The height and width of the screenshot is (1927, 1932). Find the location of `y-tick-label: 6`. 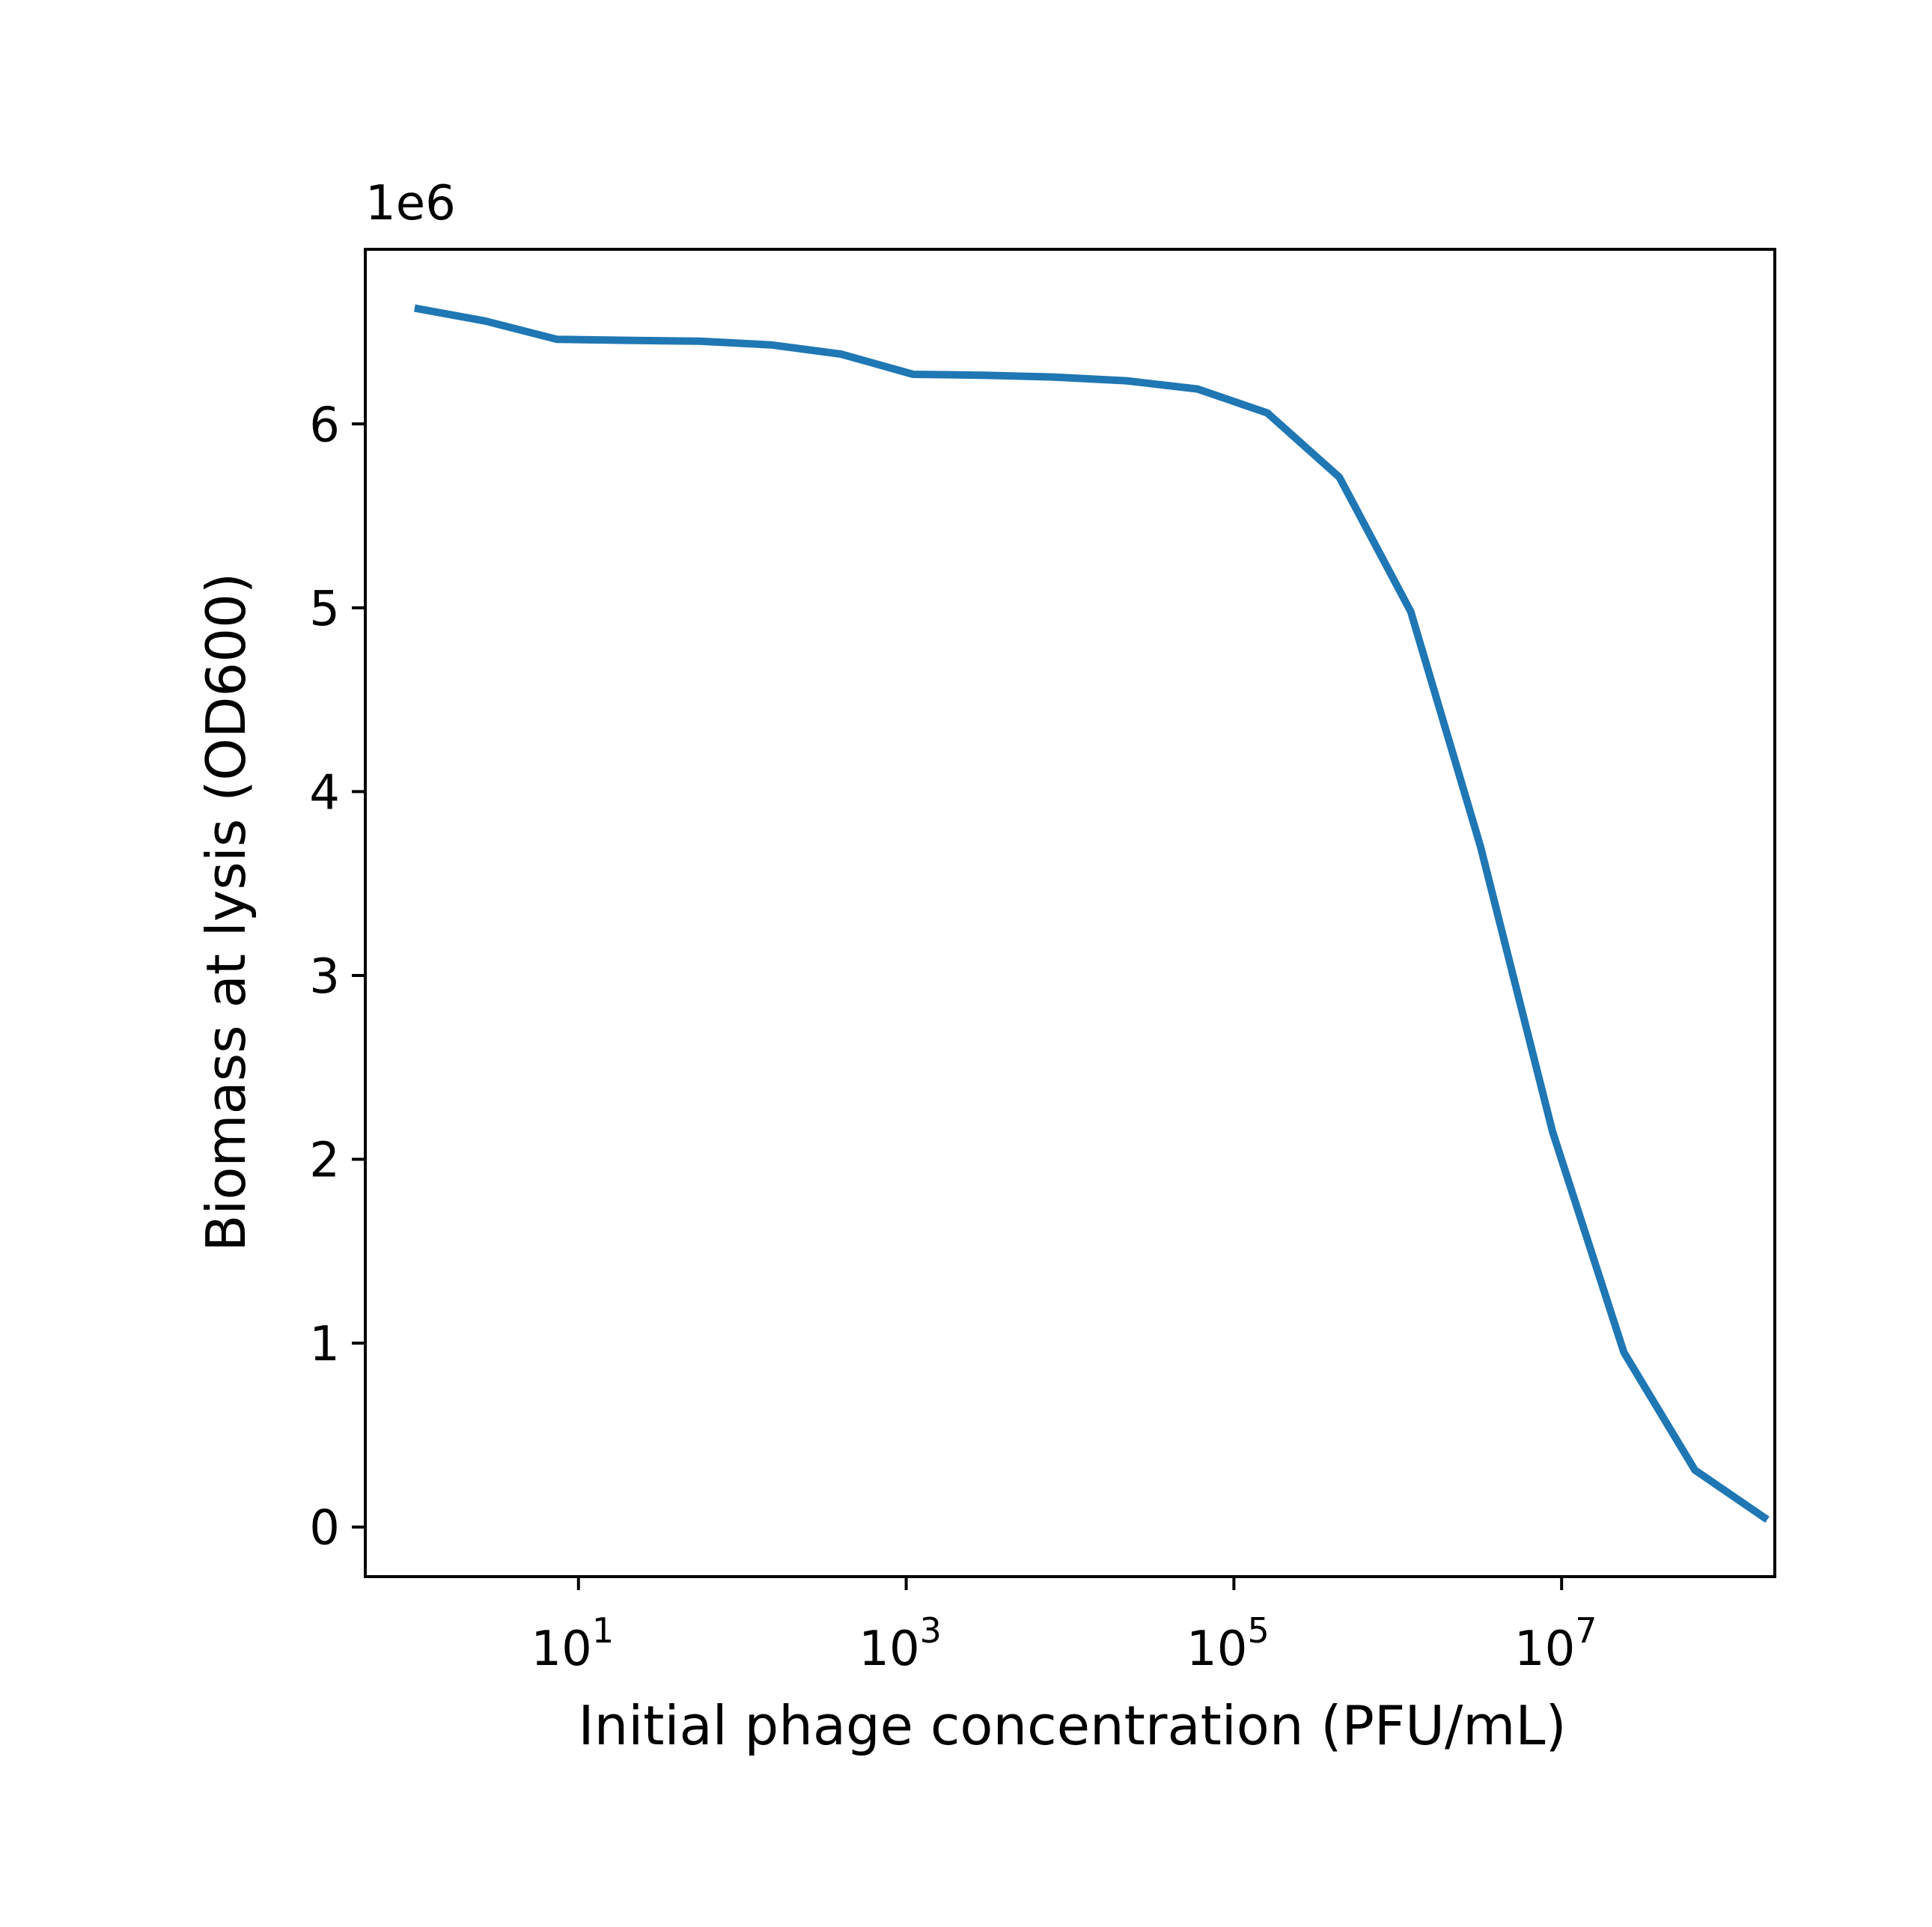

y-tick-label: 6 is located at coordinates (324, 426).